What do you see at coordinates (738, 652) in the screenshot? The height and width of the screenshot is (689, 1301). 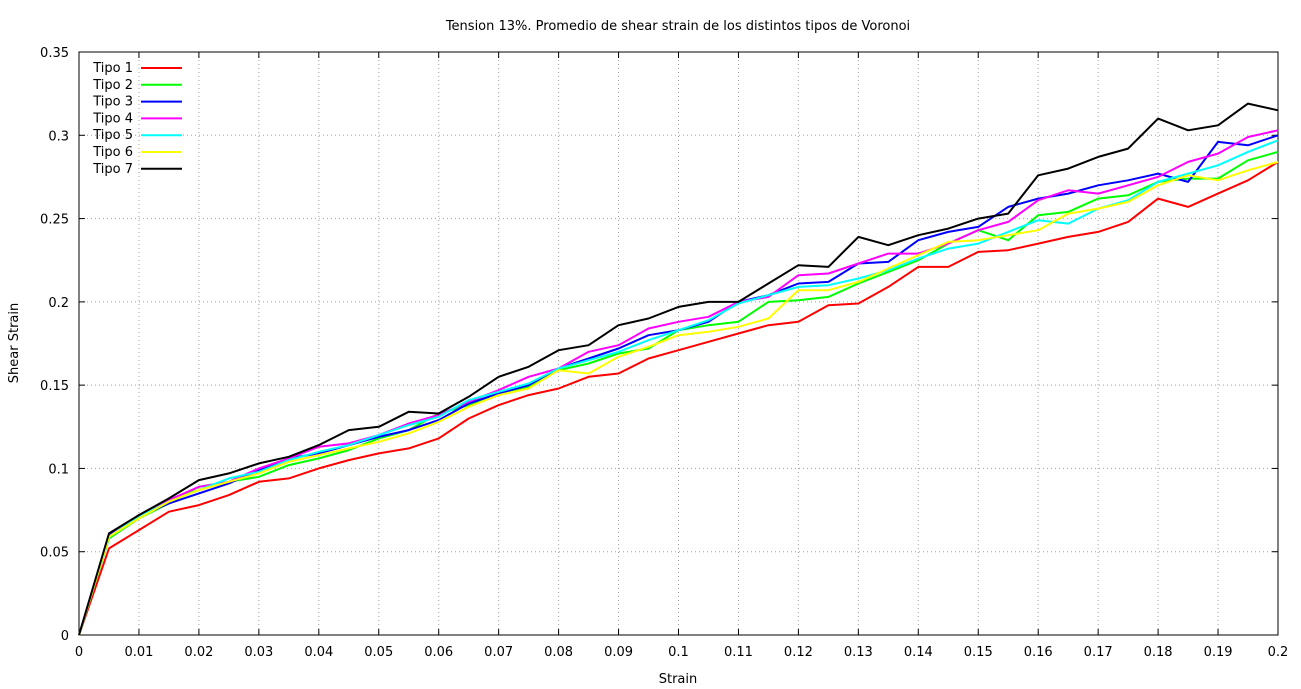 I see `x-tick-label: 0.11` at bounding box center [738, 652].